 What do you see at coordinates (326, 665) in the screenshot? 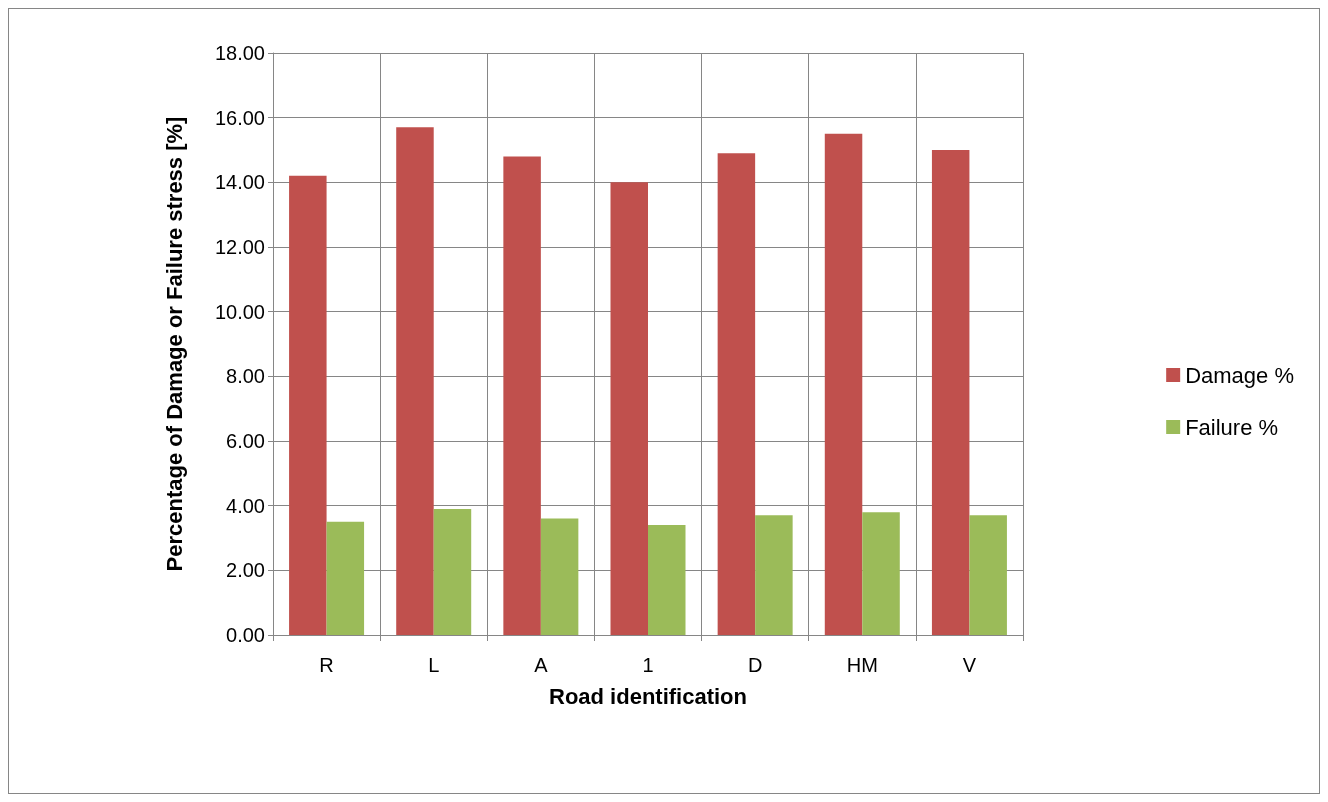
I see `x-tick-label: R` at bounding box center [326, 665].